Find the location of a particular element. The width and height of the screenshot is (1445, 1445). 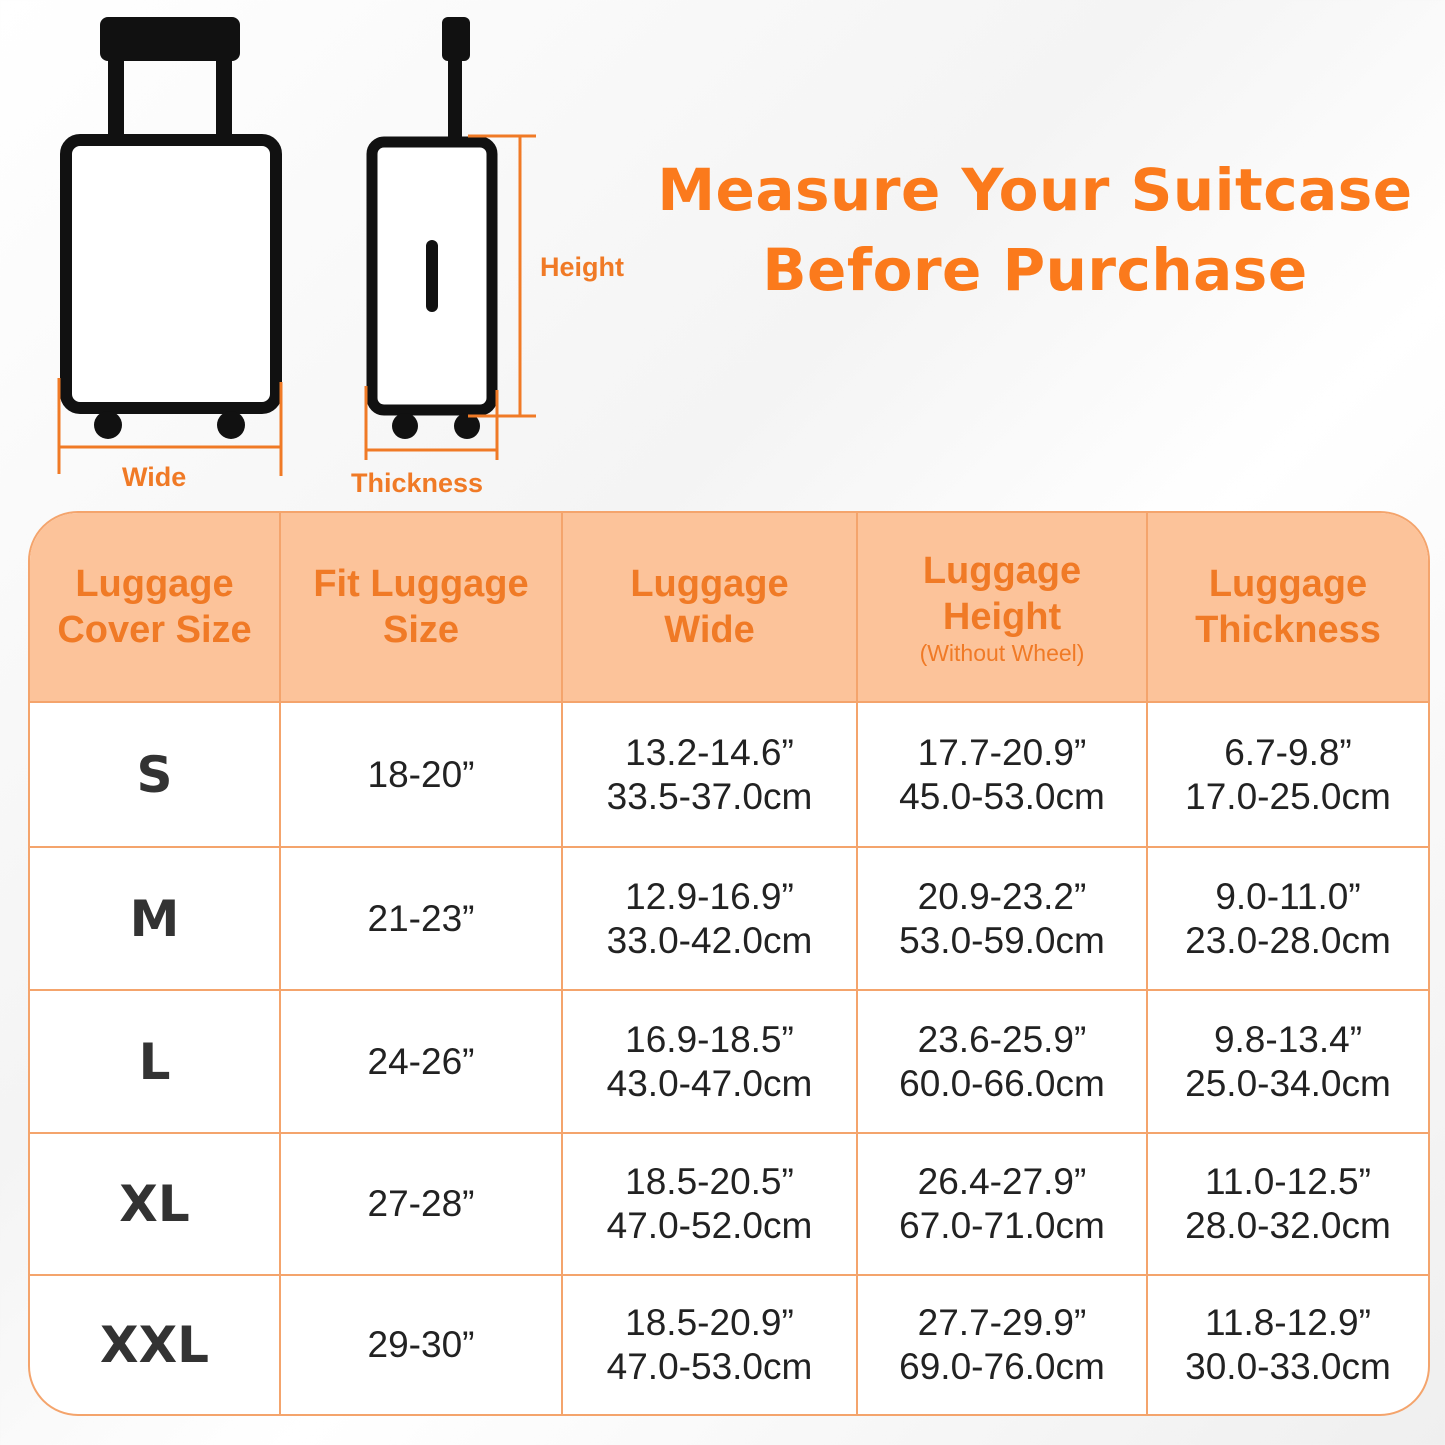

wide-cell: 18.5-20.9” 47.0-53.0cm is located at coordinates (710, 1345).